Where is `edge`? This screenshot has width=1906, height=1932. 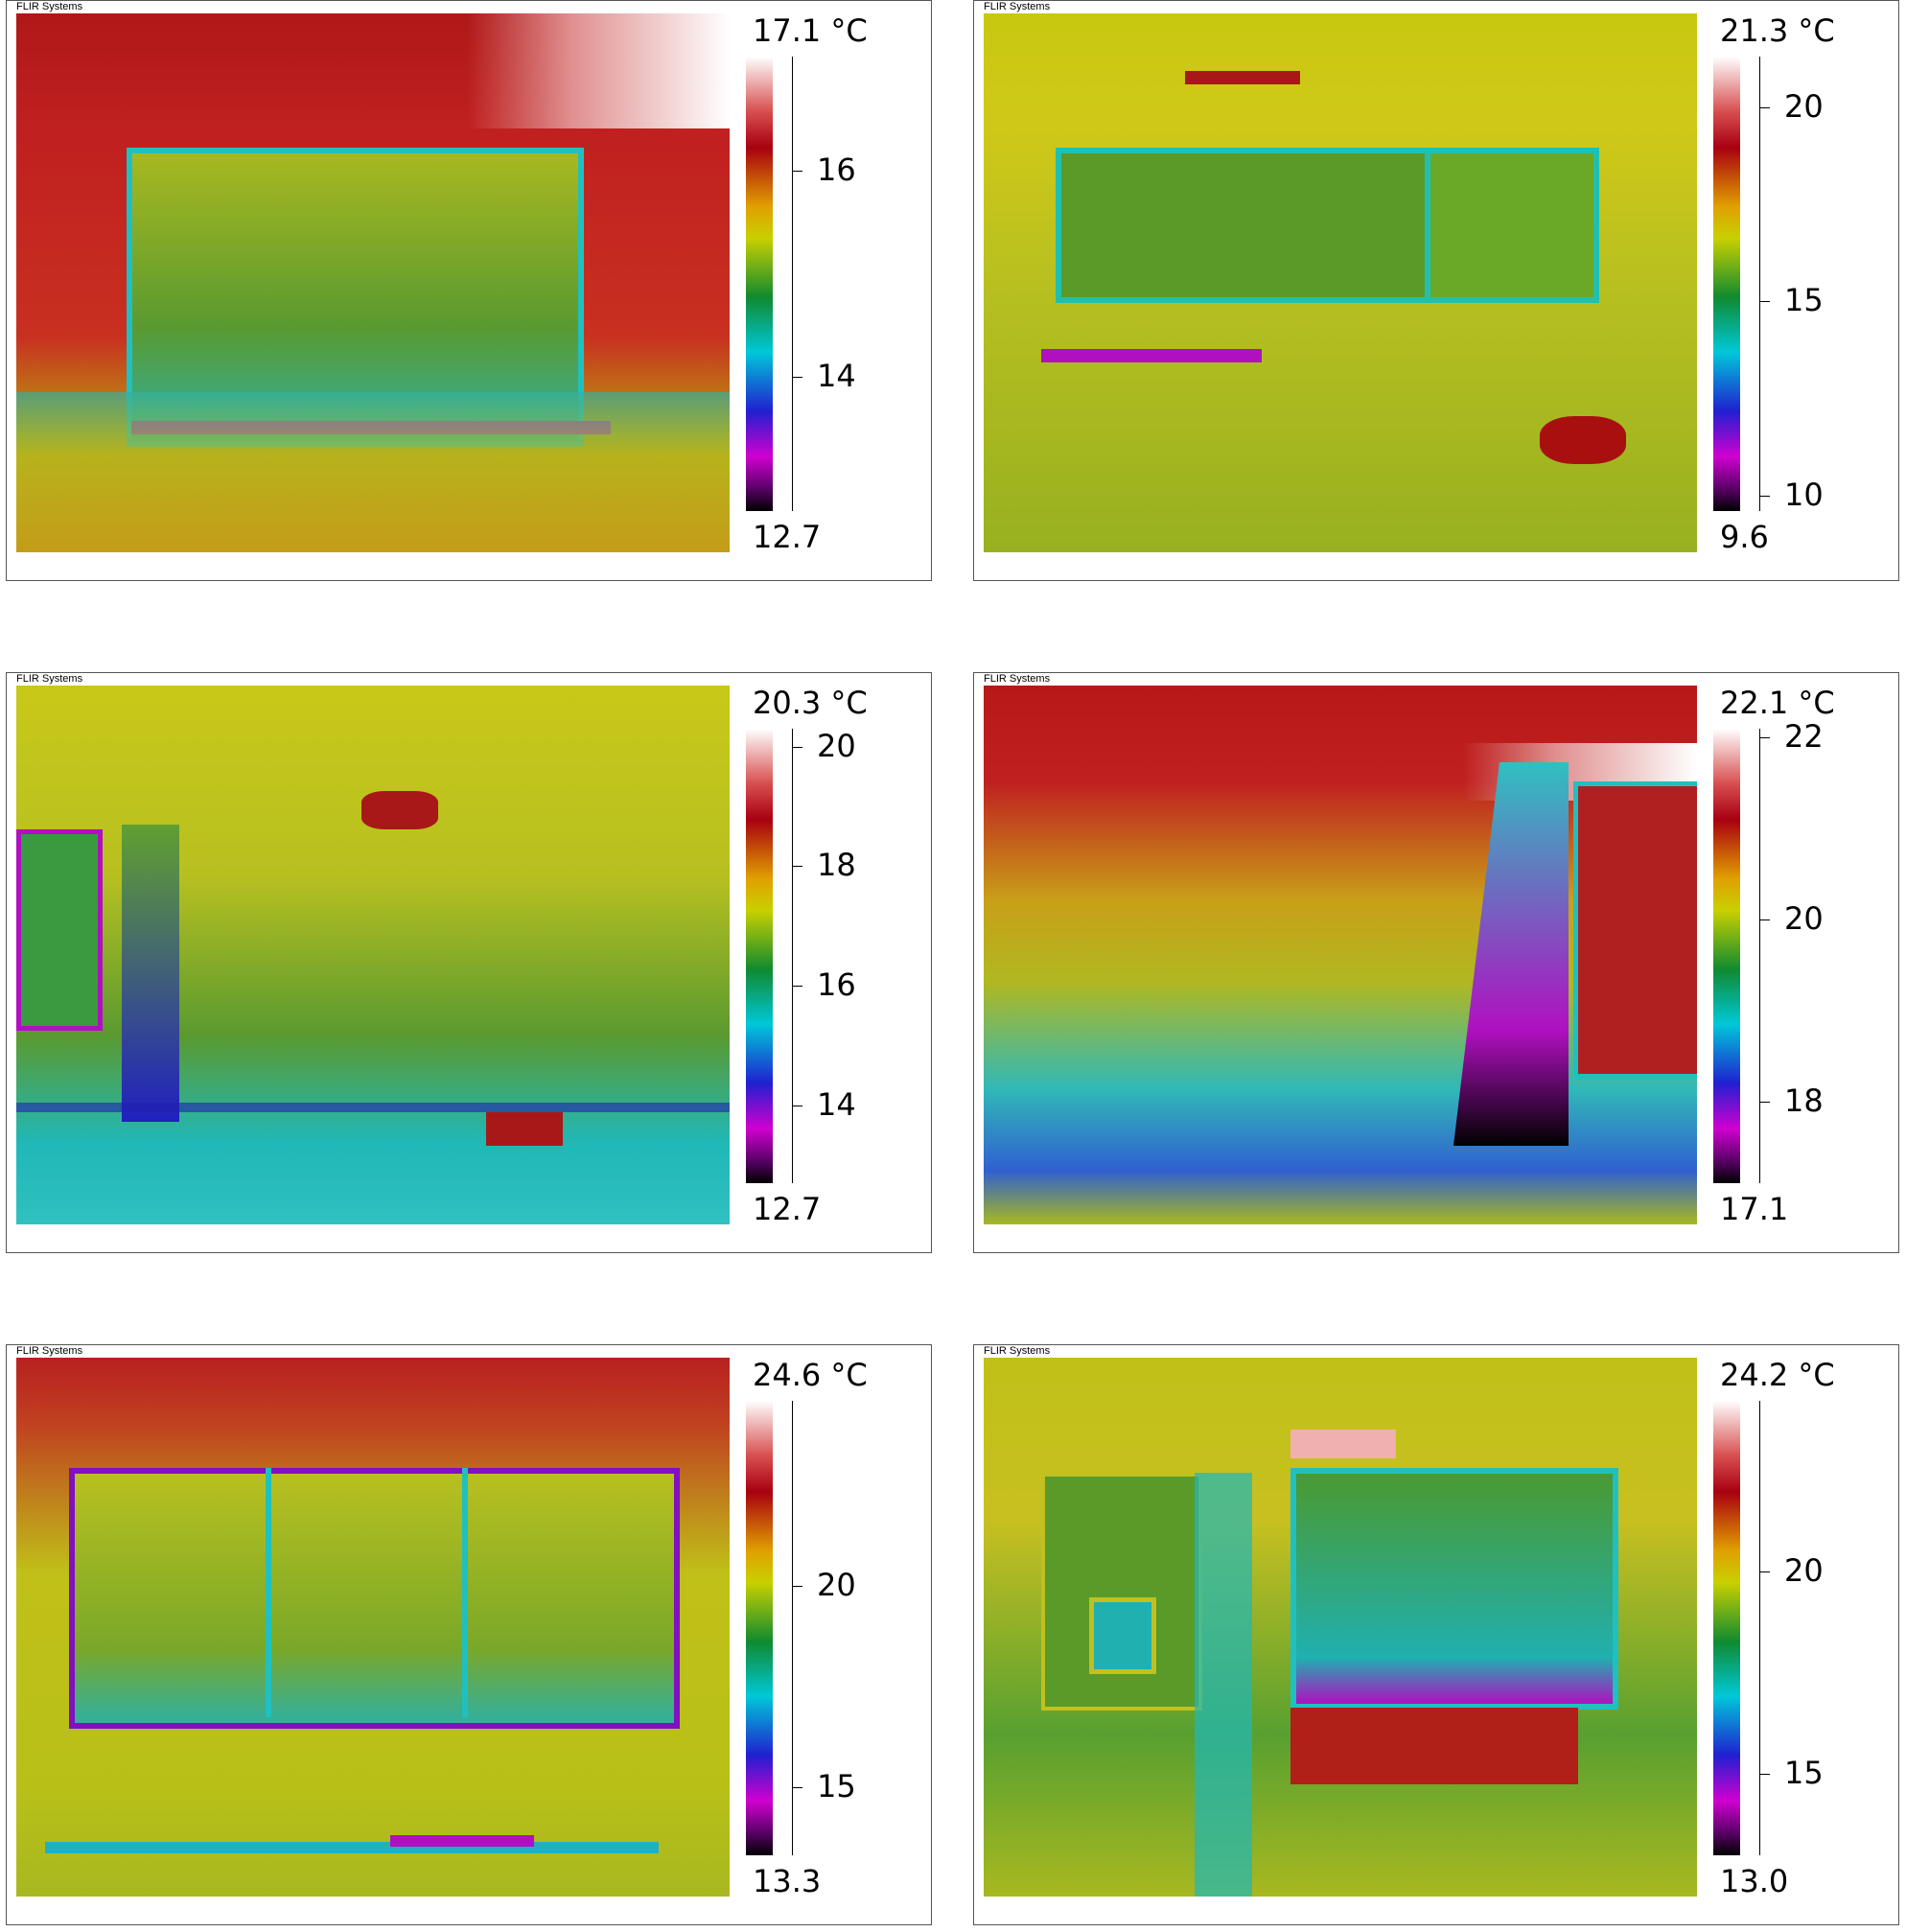
edge is located at coordinates (373, 1107).